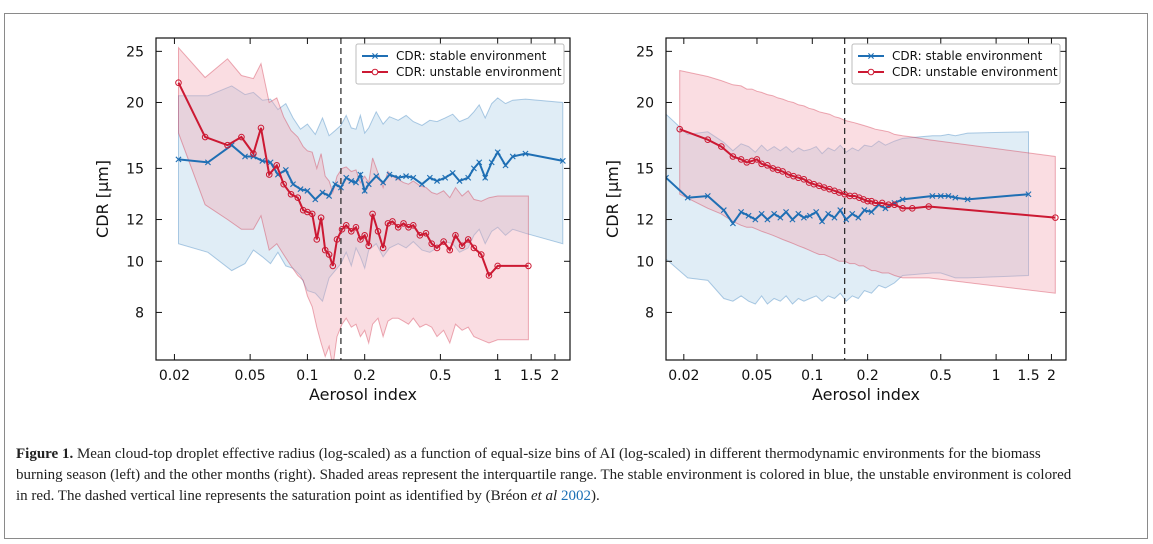 Image resolution: width=1153 pixels, height=544 pixels. What do you see at coordinates (575, 496) in the screenshot?
I see `caption-citation-link: 2002` at bounding box center [575, 496].